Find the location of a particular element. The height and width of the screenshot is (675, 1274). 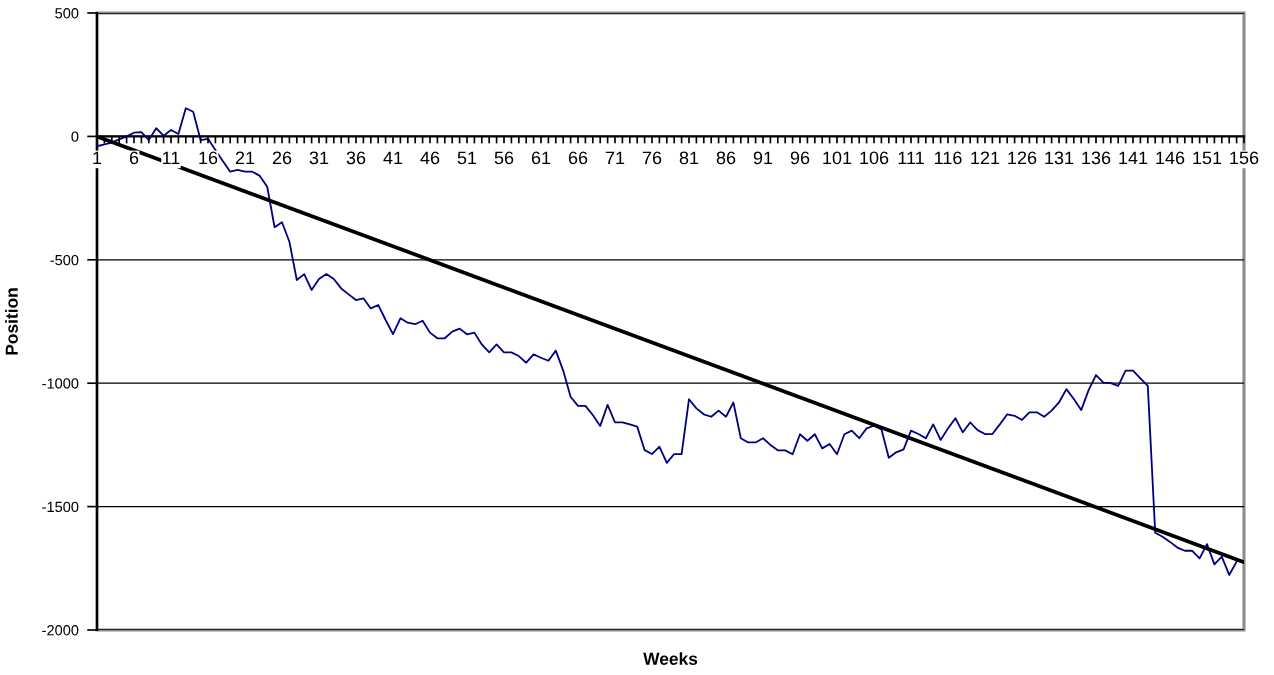

y-tick-label: -1000 is located at coordinates (60, 383).